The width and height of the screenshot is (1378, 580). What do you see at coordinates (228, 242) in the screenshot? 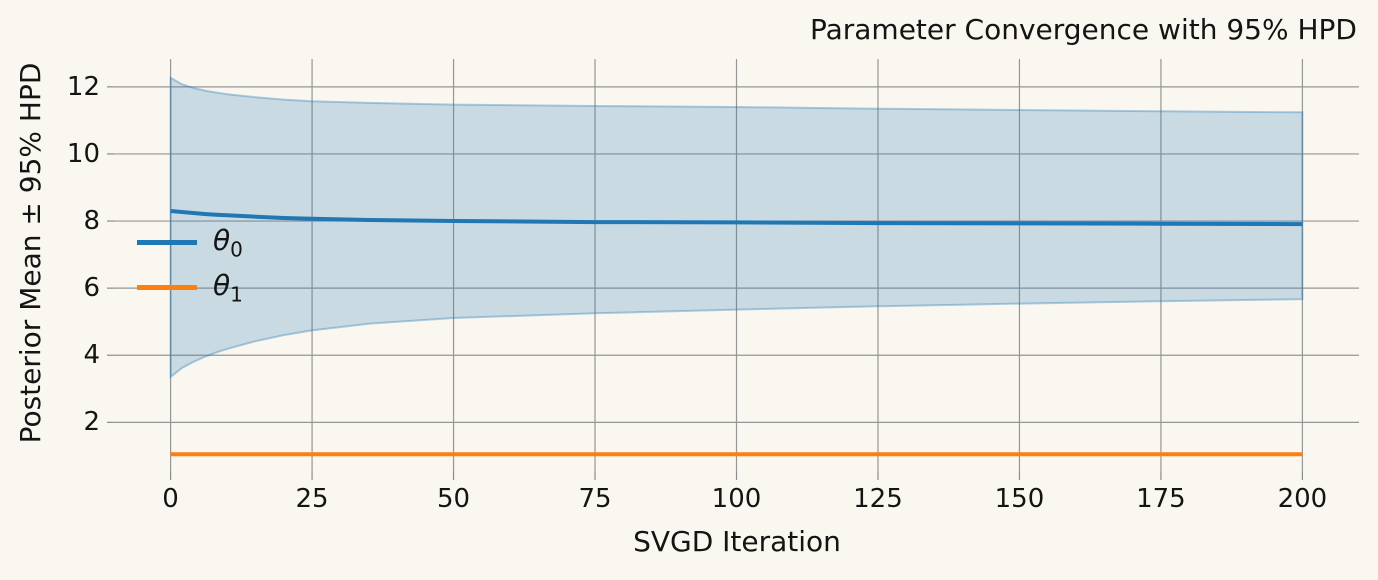
I see `legend-label-theta0: θ0` at bounding box center [228, 242].